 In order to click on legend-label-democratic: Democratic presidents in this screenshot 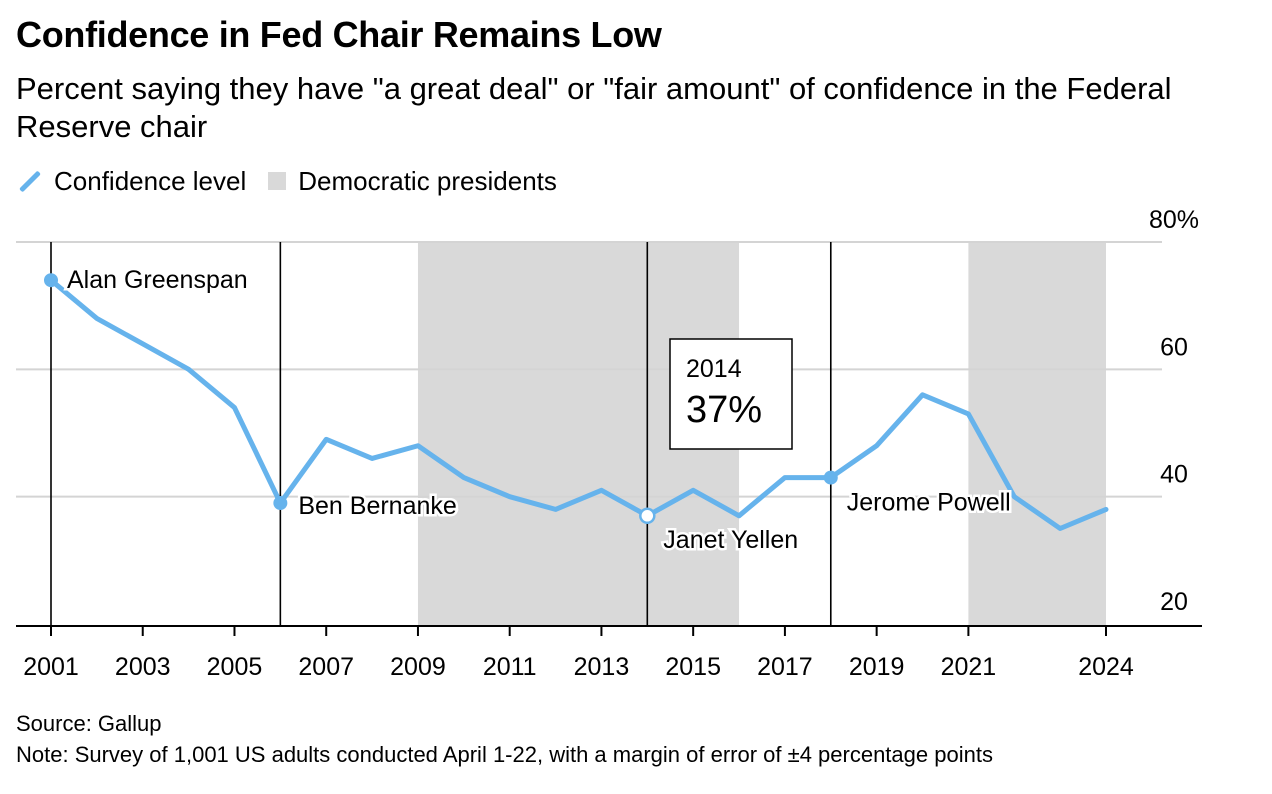, I will do `click(427, 180)`.